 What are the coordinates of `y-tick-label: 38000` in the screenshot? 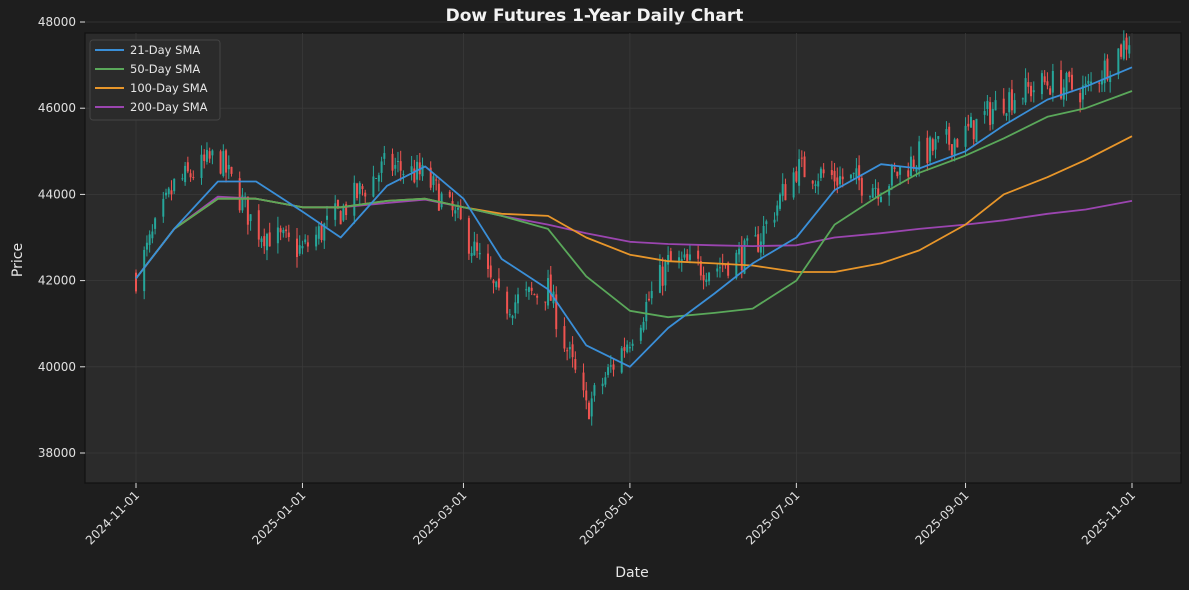 It's located at (57, 453).